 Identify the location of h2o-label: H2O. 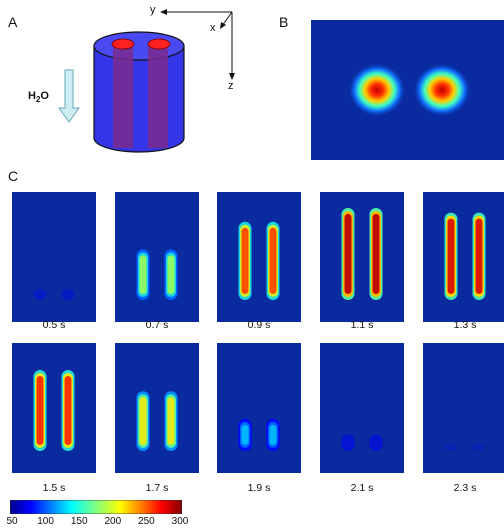
(38, 97).